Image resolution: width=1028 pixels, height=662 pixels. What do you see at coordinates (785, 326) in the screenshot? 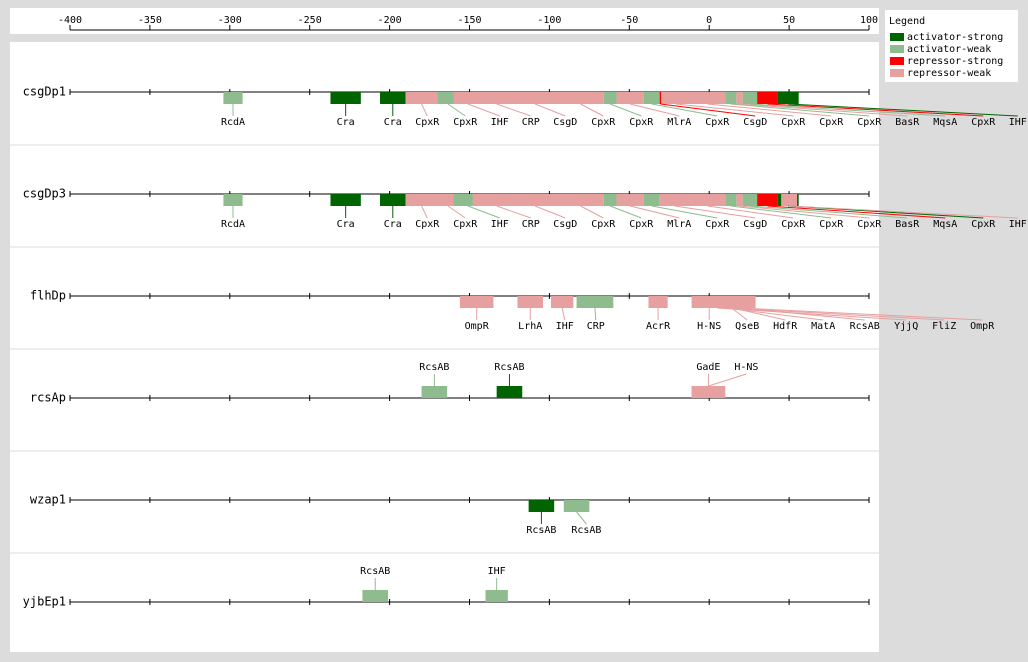
I see `site-label: HdfR` at bounding box center [785, 326].